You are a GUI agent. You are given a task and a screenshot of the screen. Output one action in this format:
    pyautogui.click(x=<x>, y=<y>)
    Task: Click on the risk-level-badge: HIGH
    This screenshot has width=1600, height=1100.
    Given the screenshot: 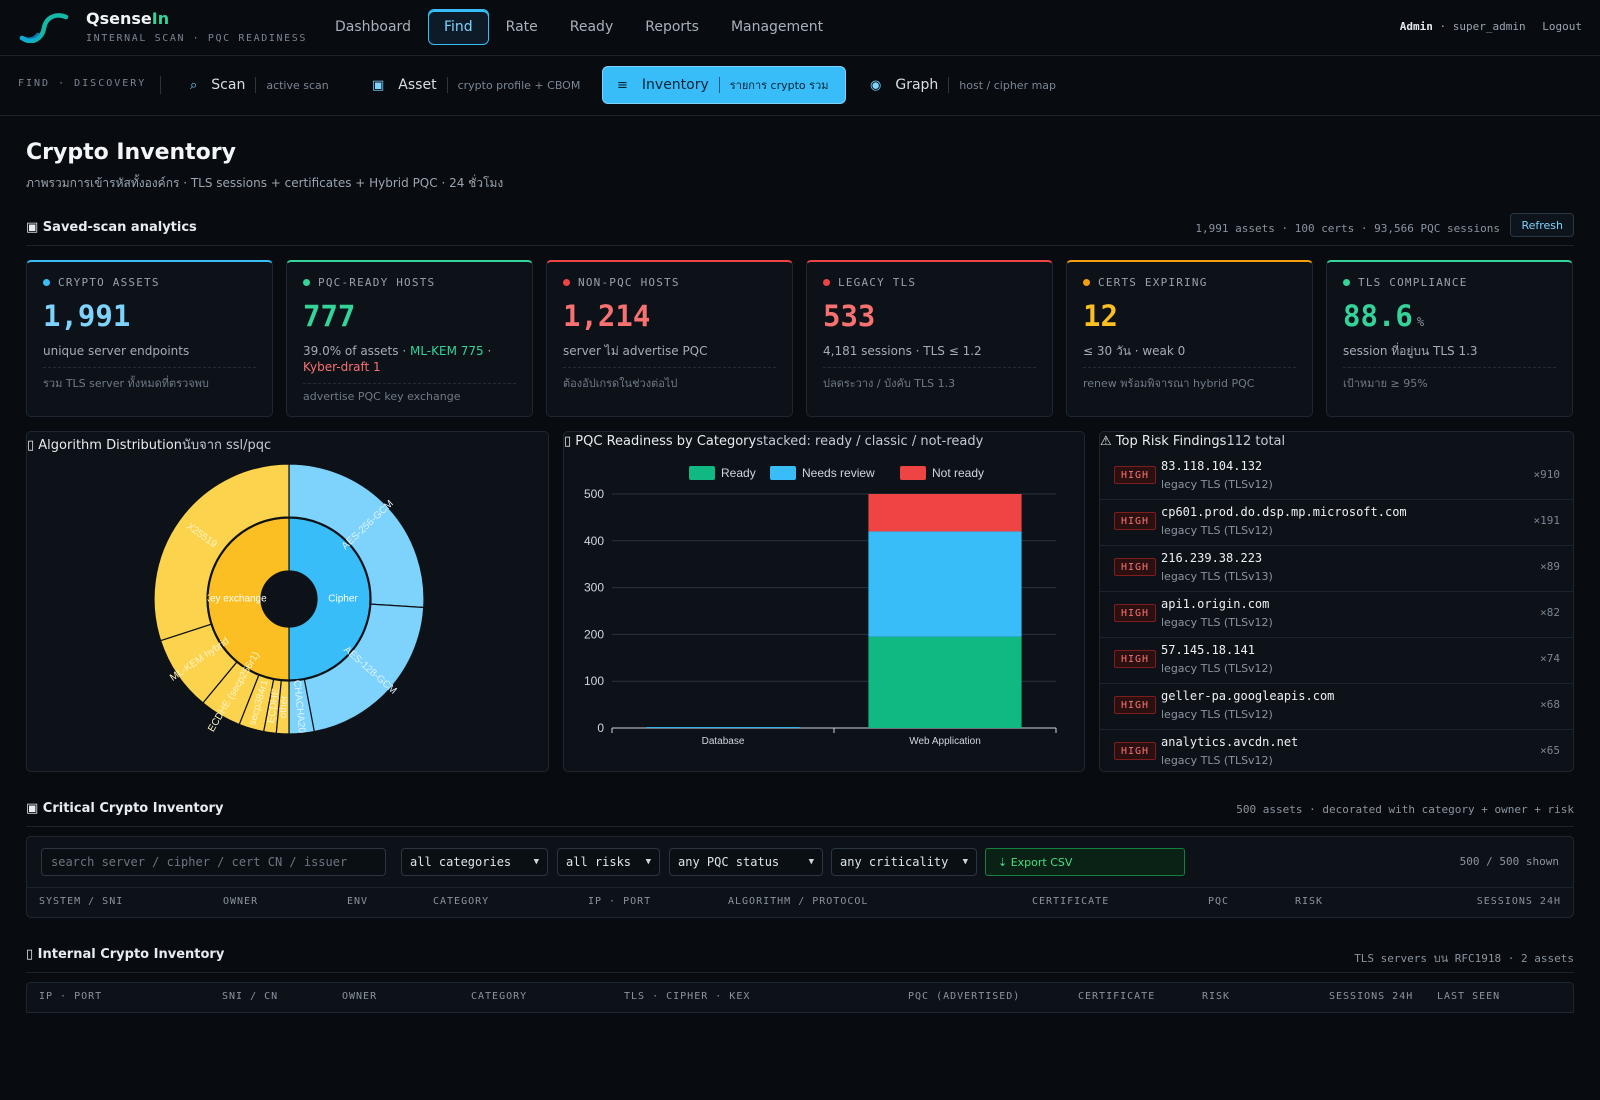 What is the action you would take?
    pyautogui.click(x=1135, y=751)
    